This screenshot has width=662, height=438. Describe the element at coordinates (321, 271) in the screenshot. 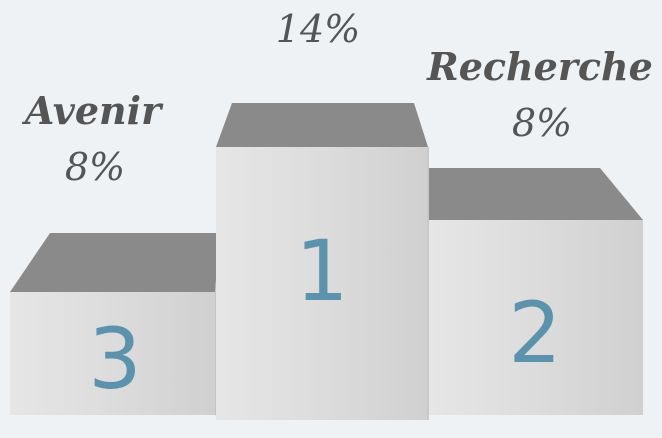

I see `rank: 1` at that location.